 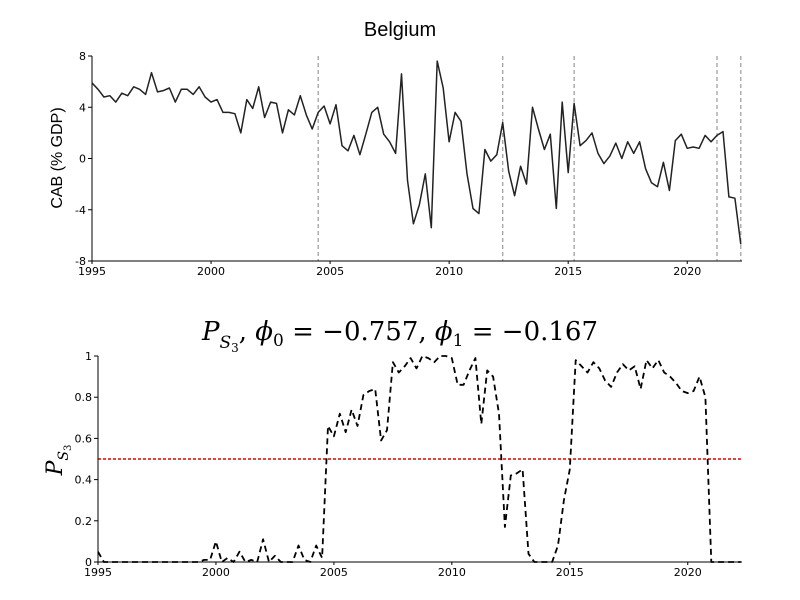 I want to click on y-tick-label: 0.4, so click(x=84, y=480).